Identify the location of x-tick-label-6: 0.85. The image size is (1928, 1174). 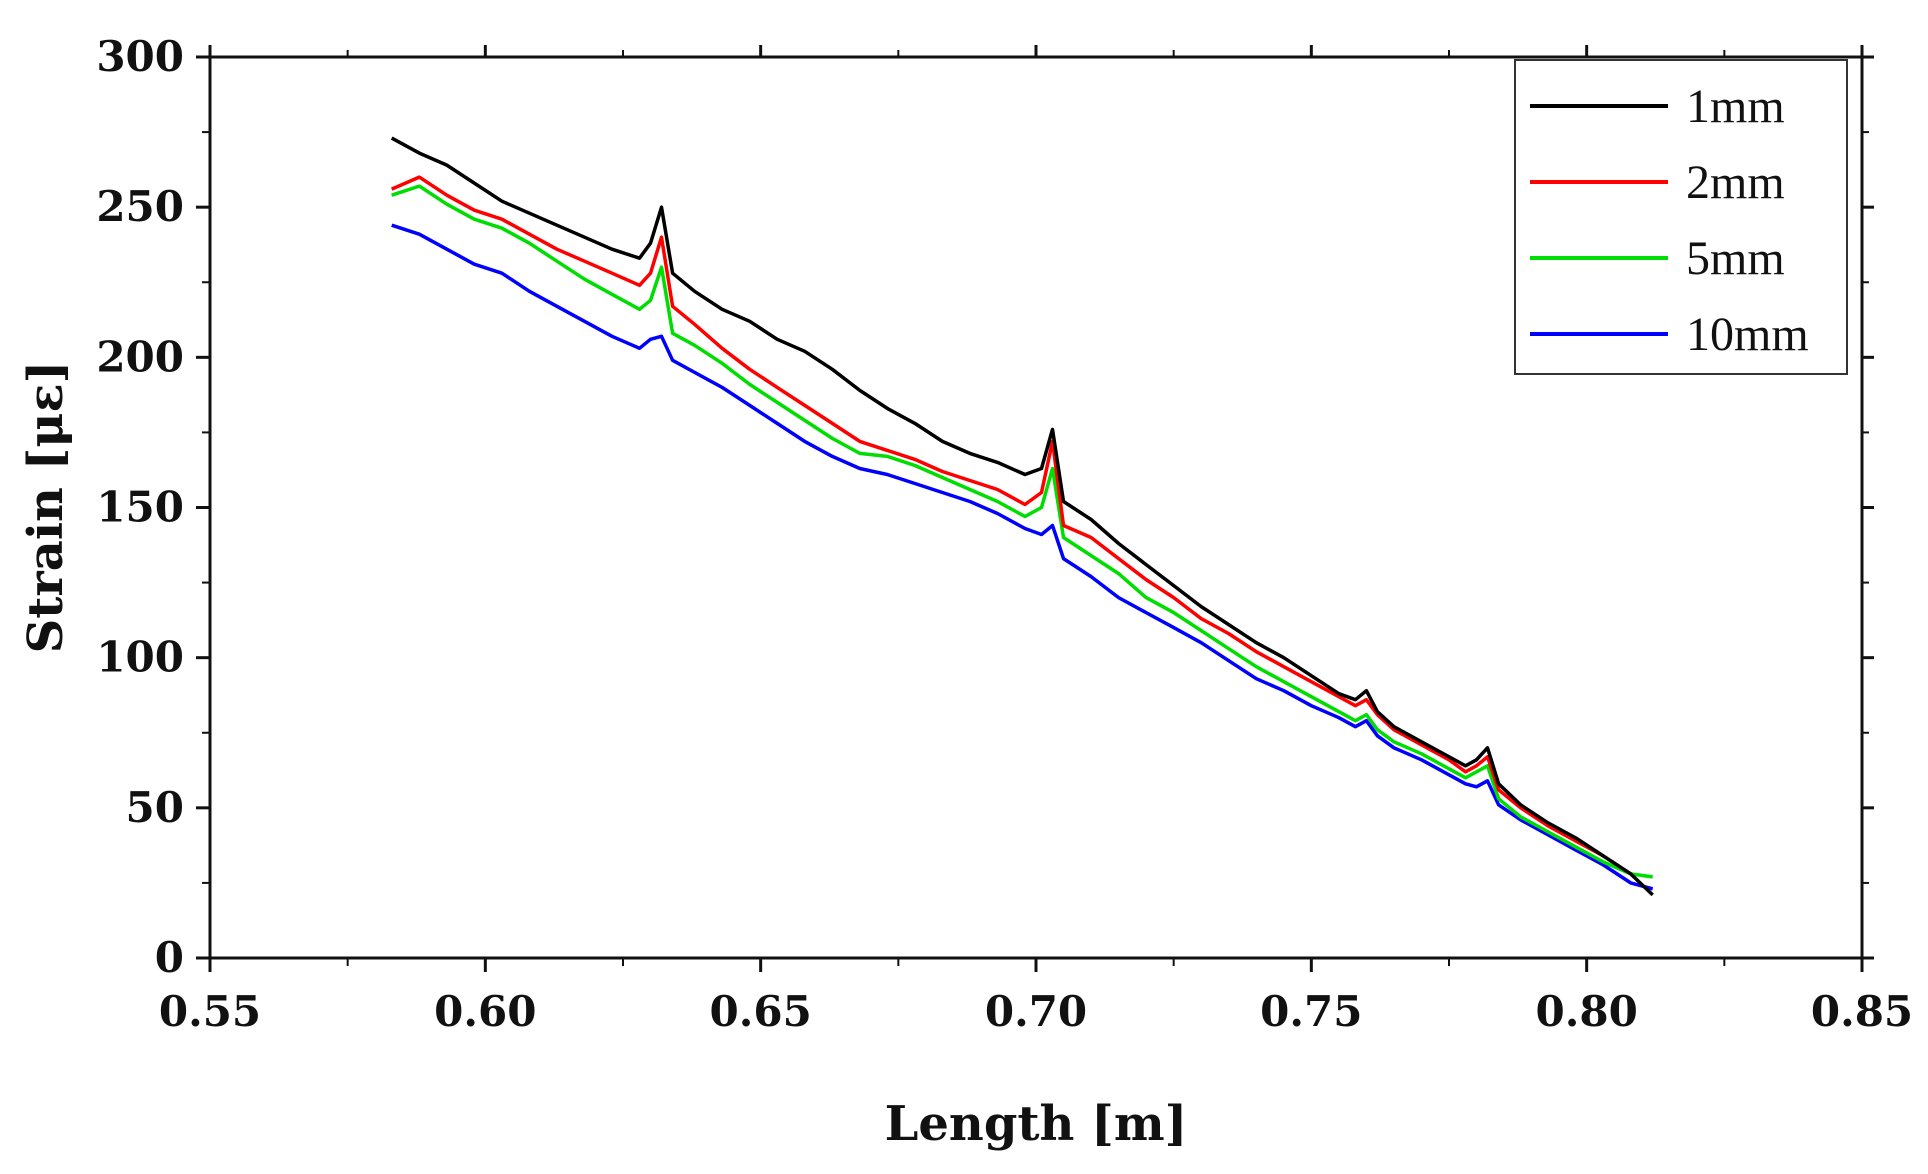
(1862, 1011).